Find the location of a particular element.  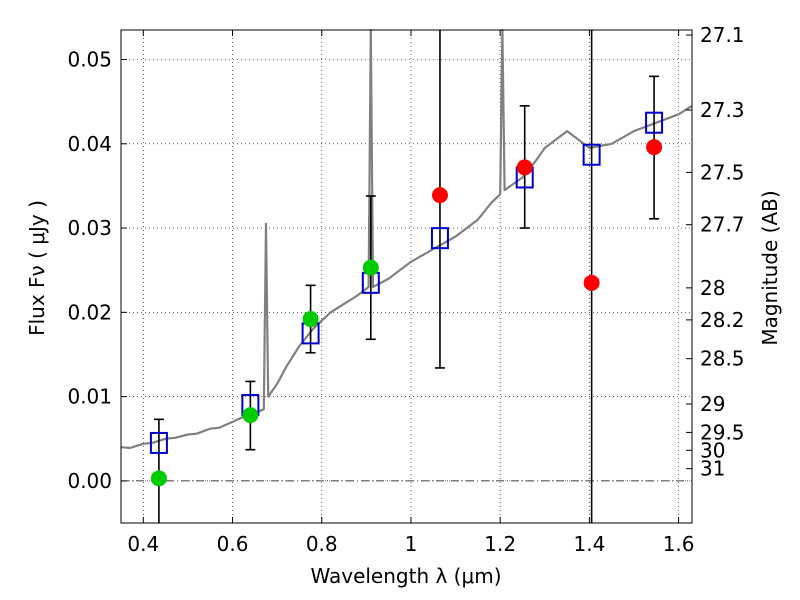

y-tick-label: 0.03 is located at coordinates (89, 228).